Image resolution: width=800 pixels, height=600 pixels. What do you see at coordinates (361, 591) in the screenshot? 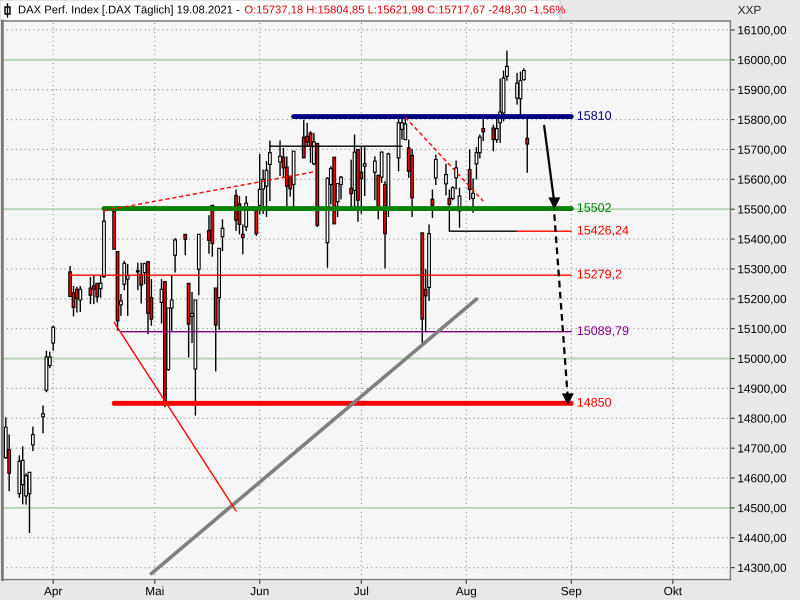
I see `x-tick-label: Jul` at bounding box center [361, 591].